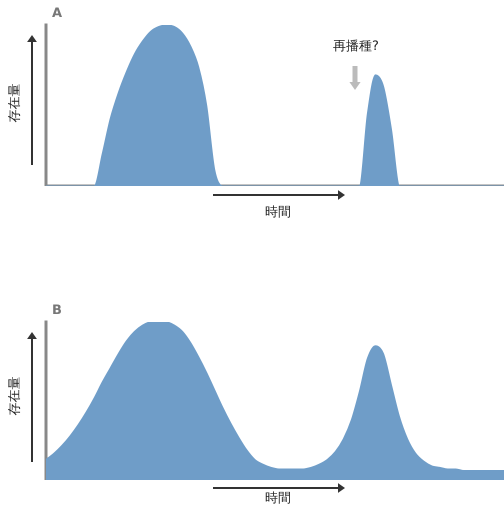  Describe the element at coordinates (57, 13) in the screenshot. I see `text: A` at that location.